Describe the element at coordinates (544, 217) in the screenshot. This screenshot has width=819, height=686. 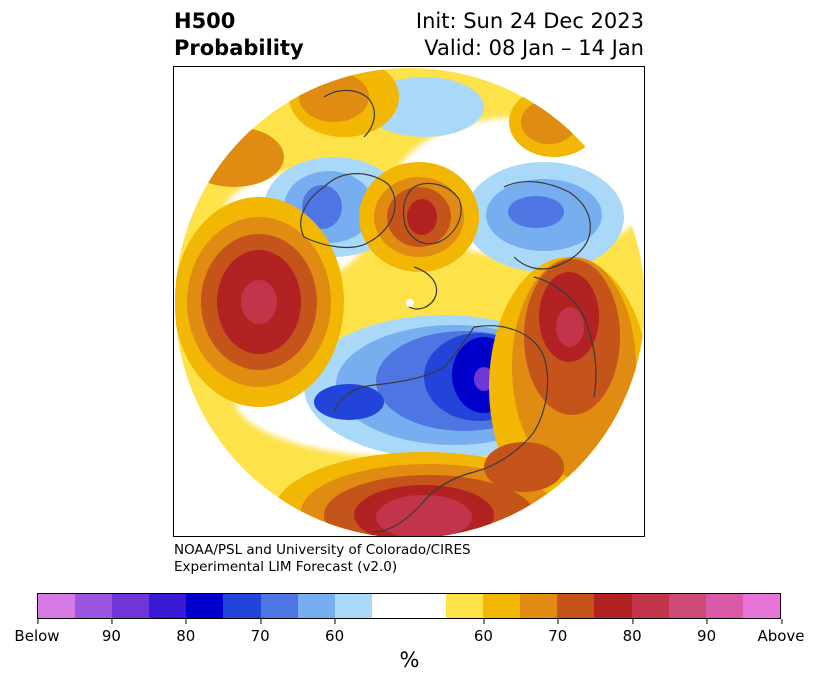
I see `below-anomaly-europe` at that location.